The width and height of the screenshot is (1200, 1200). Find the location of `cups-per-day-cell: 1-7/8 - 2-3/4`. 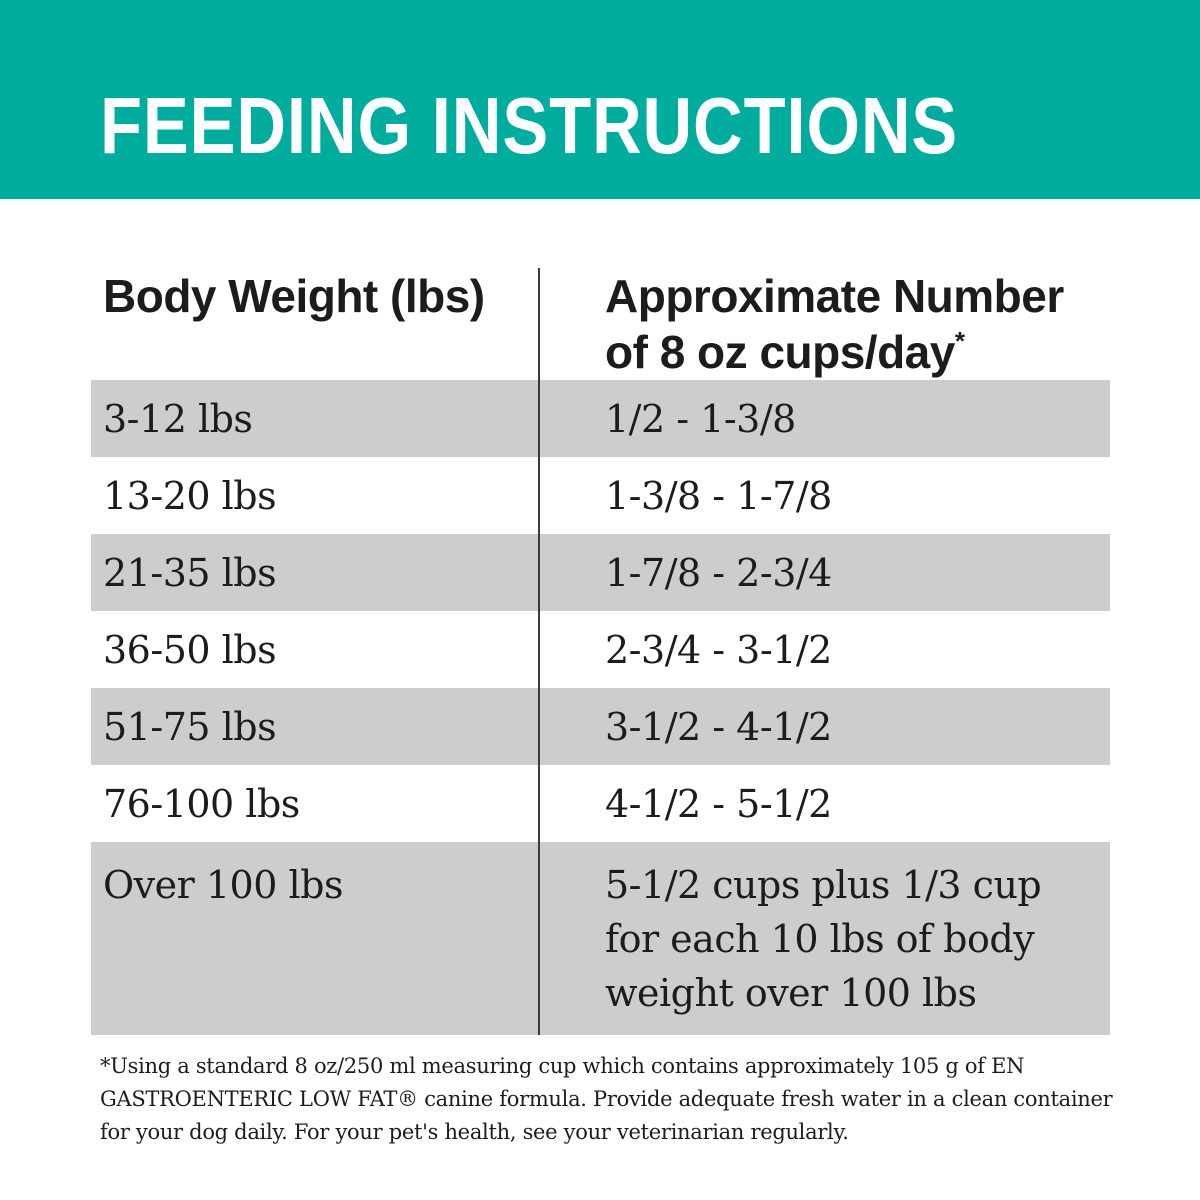

cups-per-day-cell: 1-7/8 - 2-3/4 is located at coordinates (718, 572).